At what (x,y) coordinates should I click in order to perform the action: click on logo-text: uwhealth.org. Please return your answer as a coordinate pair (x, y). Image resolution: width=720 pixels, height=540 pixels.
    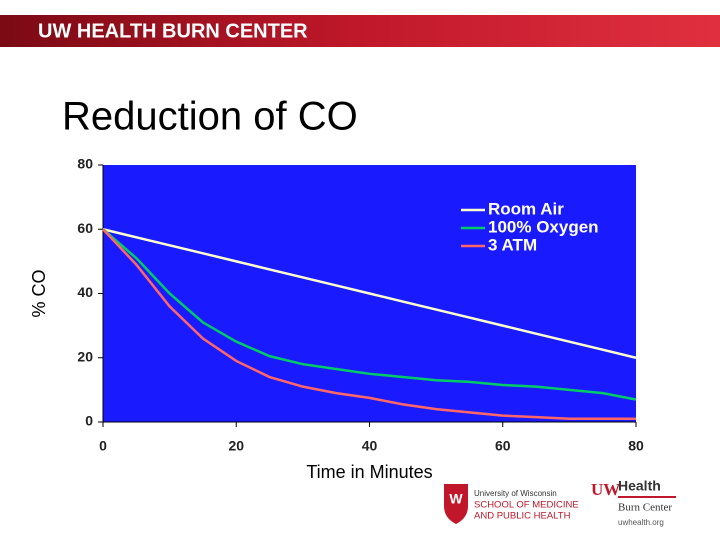
    Looking at the image, I should click on (641, 522).